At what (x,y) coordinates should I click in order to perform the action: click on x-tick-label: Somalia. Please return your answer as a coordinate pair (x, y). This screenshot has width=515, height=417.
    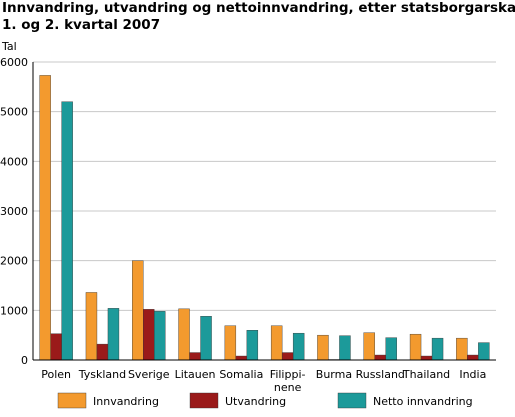
    Looking at the image, I should click on (241, 374).